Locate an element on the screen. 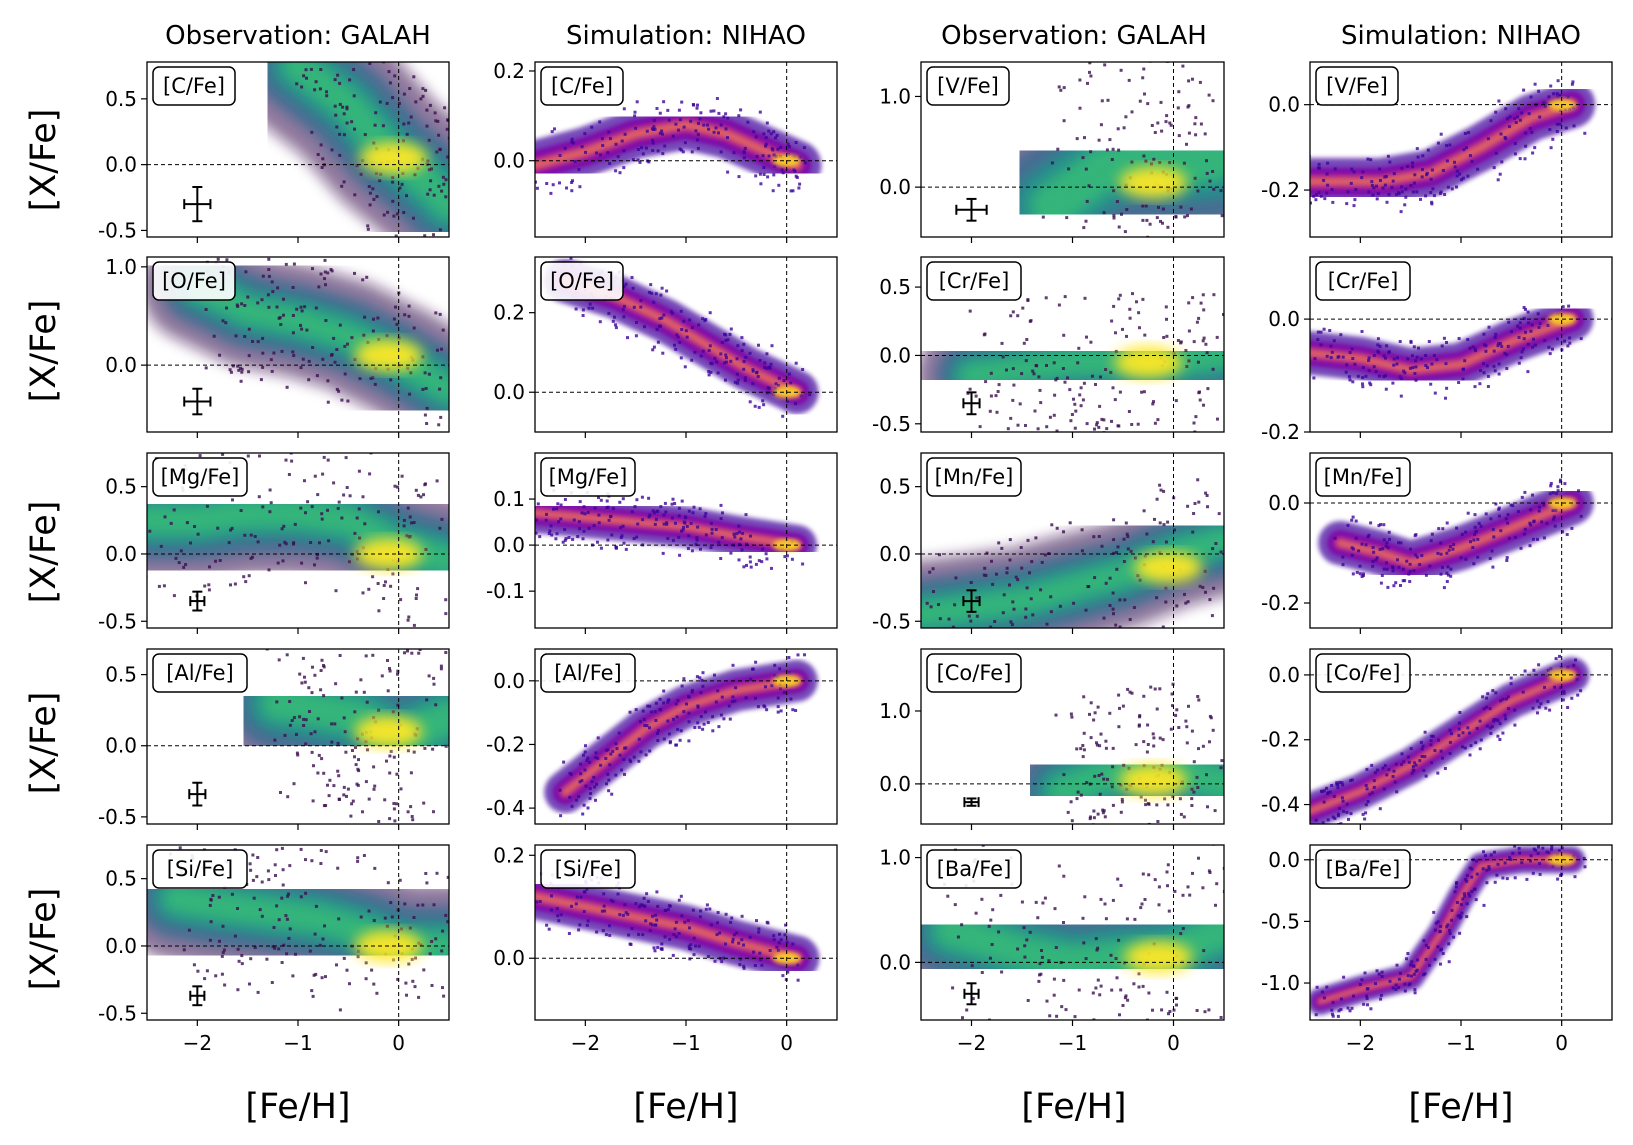 This screenshot has width=1633, height=1145. panel-galah-mg: 0.50.0-0.5[Mg/Fe] is located at coordinates (274, 543).